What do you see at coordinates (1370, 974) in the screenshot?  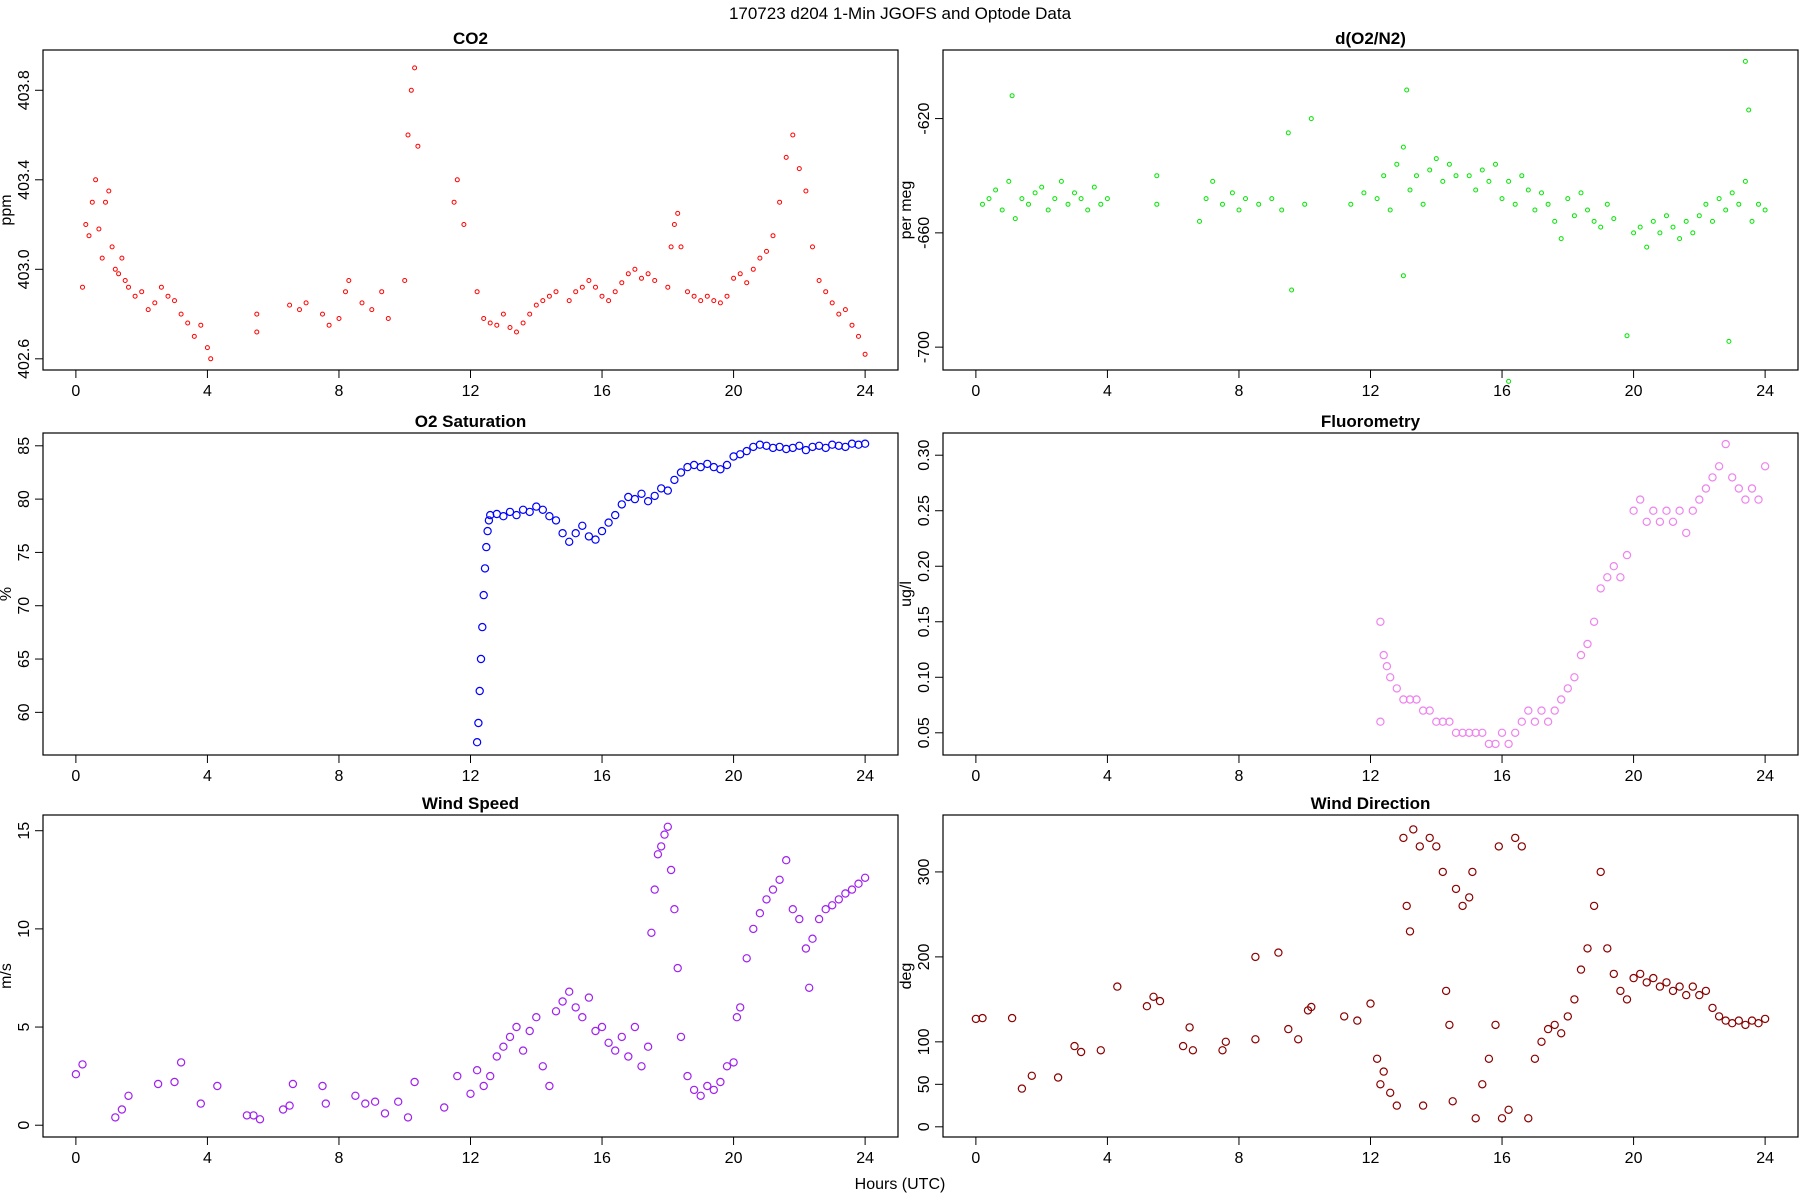 I see `series-points` at bounding box center [1370, 974].